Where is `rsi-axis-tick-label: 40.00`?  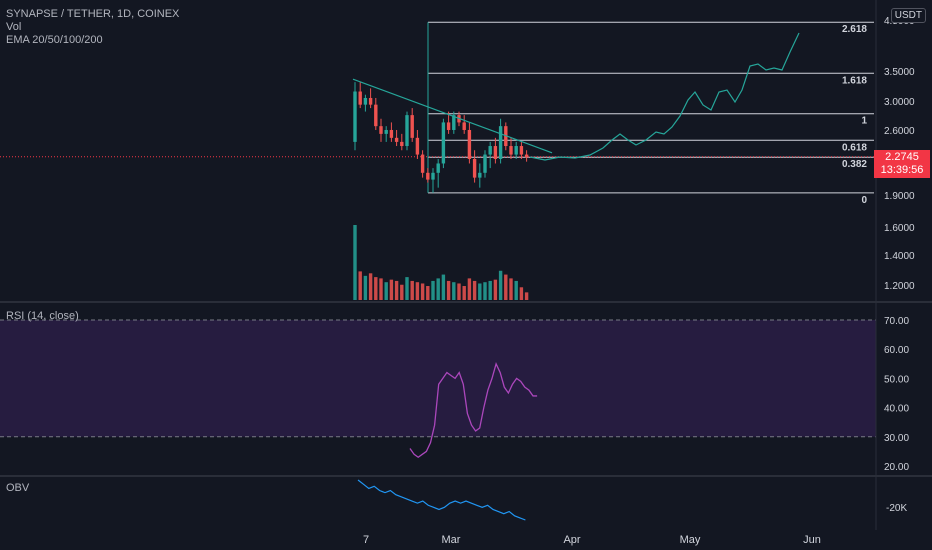 rsi-axis-tick-label: 40.00 is located at coordinates (896, 409).